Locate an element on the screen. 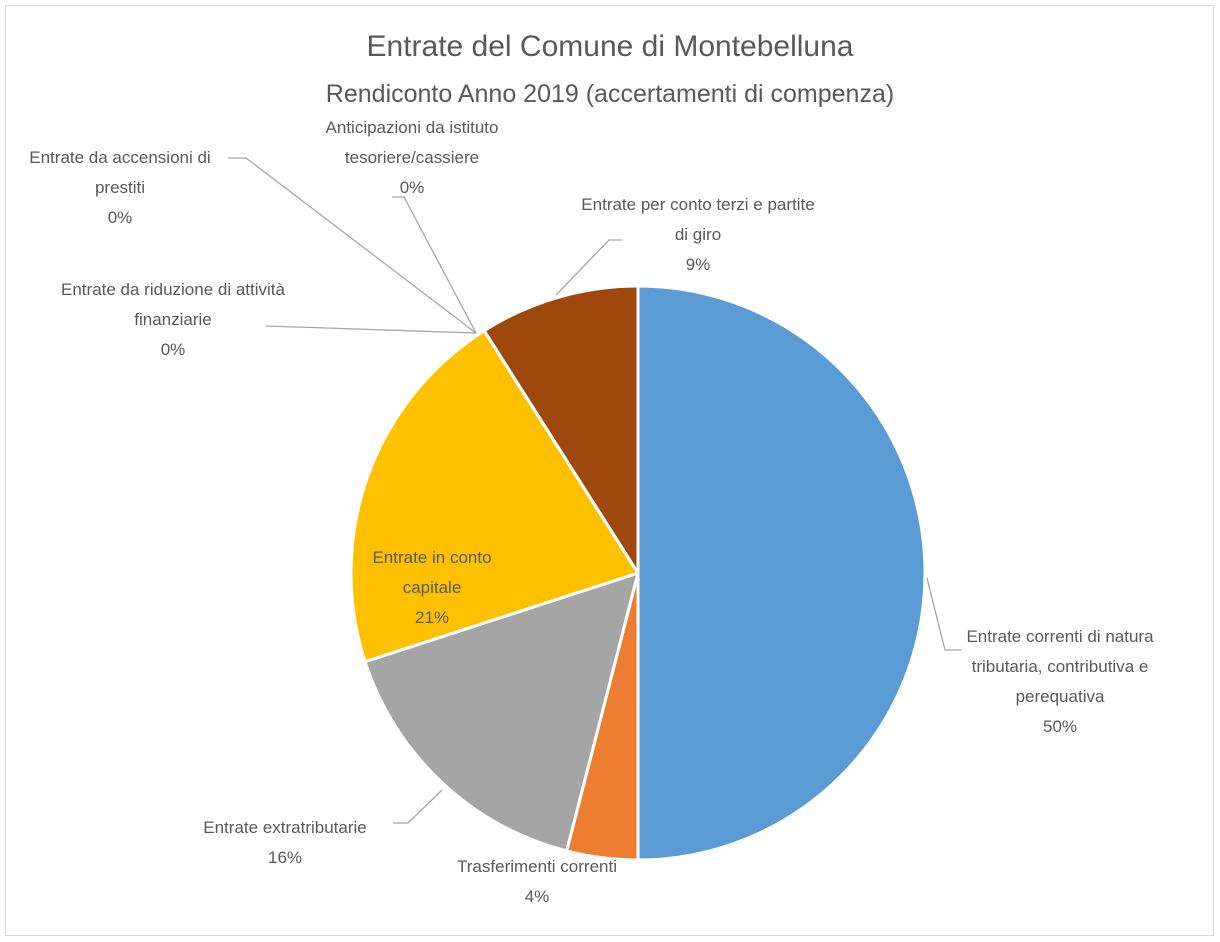 The width and height of the screenshot is (1220, 942). label-value: 16% is located at coordinates (285, 857).